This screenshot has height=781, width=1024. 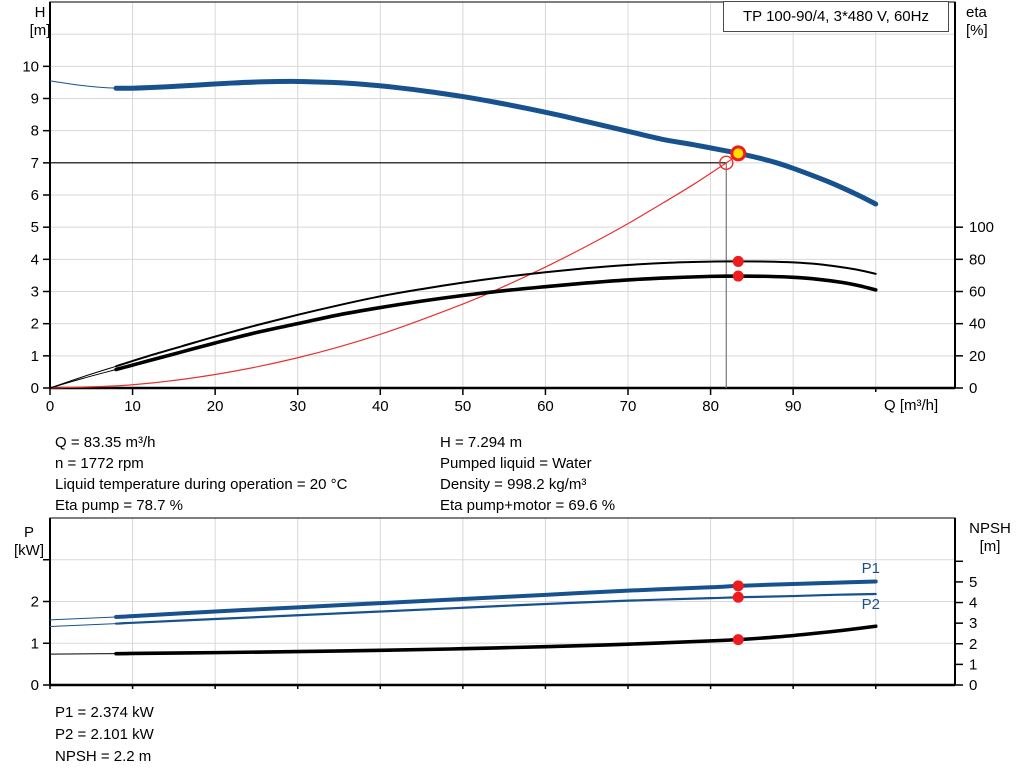 What do you see at coordinates (528, 505) in the screenshot?
I see `eta-pump-motor-line: Eta pump+motor = 69.6 %` at bounding box center [528, 505].